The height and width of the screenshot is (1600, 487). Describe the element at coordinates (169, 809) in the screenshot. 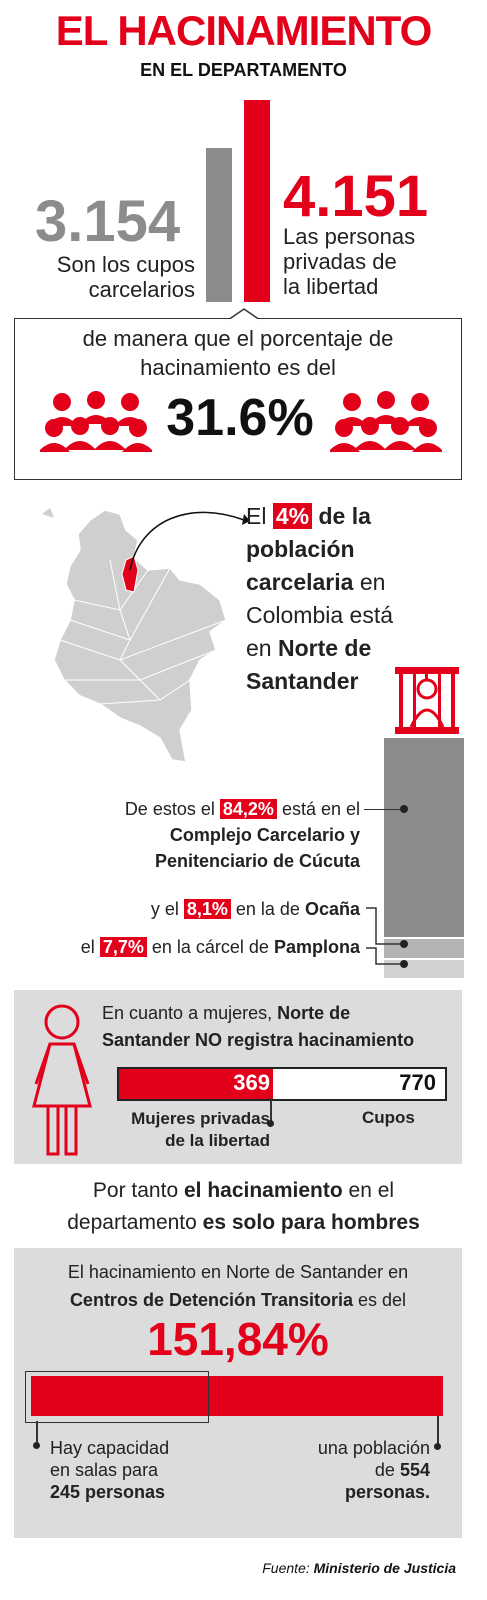

I see `distribution-text: De estos el` at that location.